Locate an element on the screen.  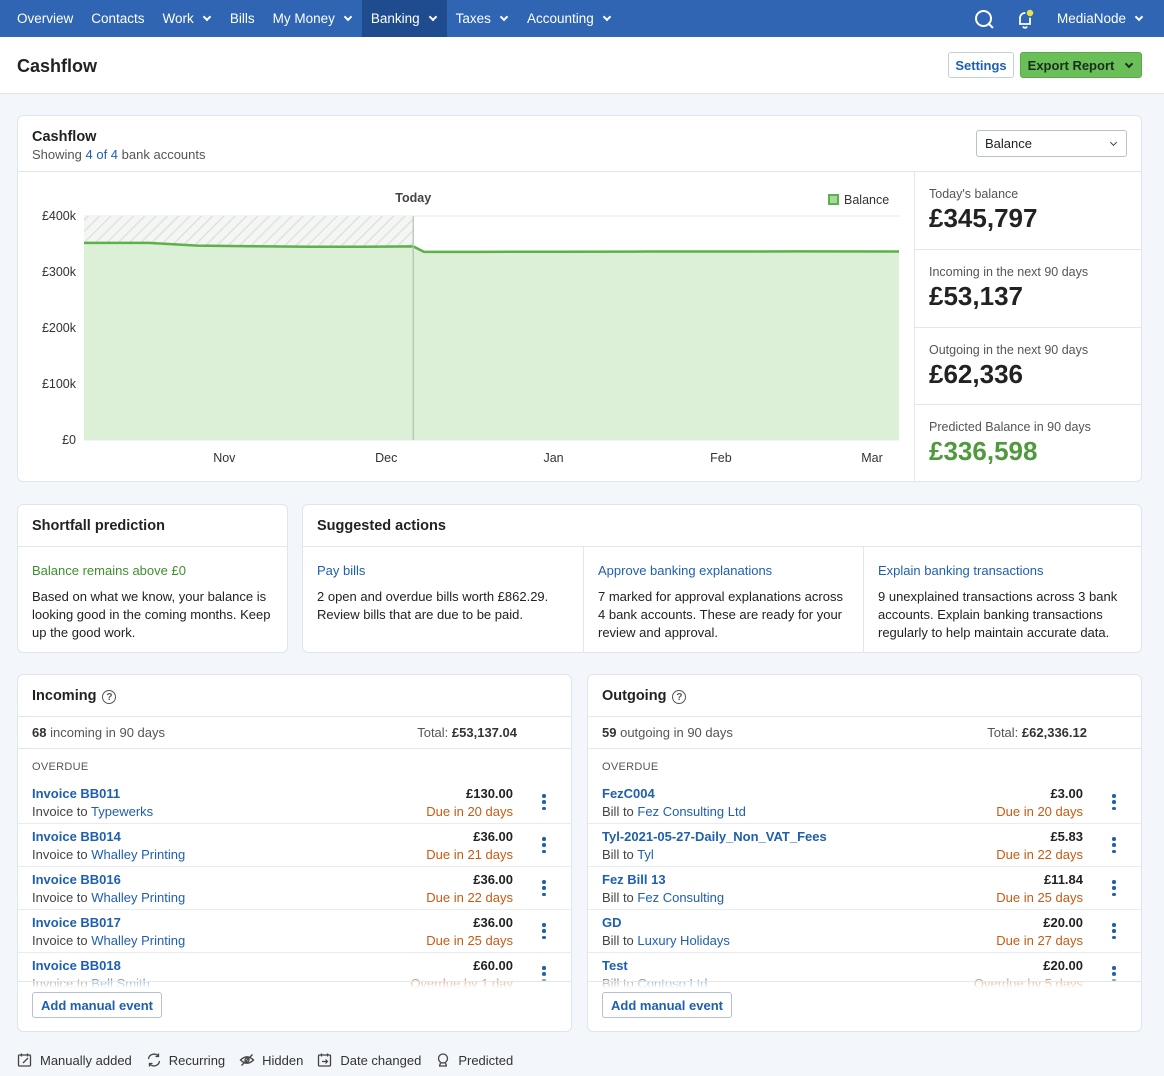
outgoing-summary: 59 outgoing in 90 days Total: £62,336.12 is located at coordinates (864, 733).